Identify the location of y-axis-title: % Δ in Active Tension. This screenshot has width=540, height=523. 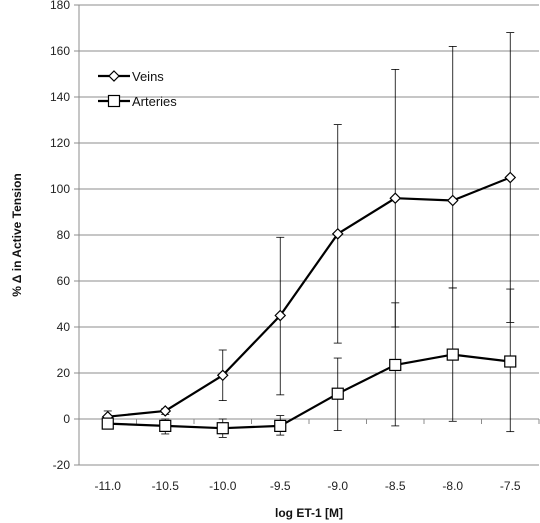
(17, 235).